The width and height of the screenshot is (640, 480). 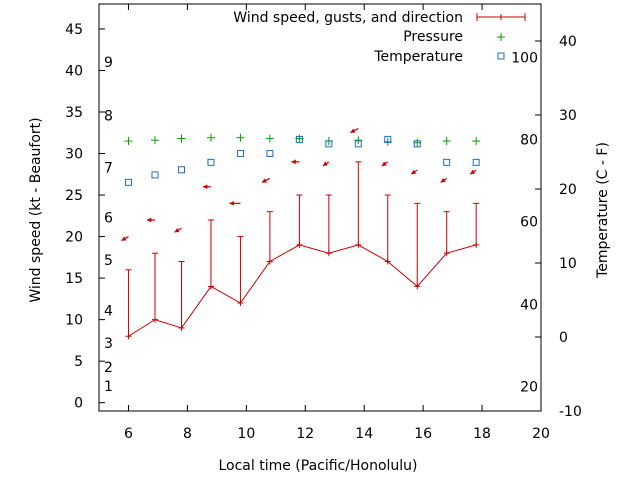 I want to click on x-tick-label: 10, so click(x=246, y=434).